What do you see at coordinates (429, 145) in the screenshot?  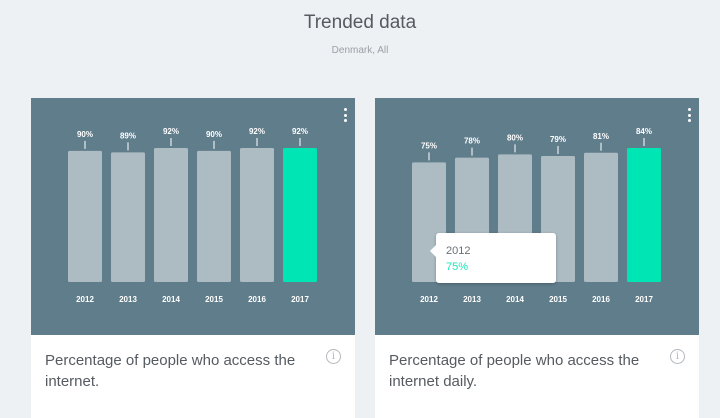 I see `data-label: 75%` at bounding box center [429, 145].